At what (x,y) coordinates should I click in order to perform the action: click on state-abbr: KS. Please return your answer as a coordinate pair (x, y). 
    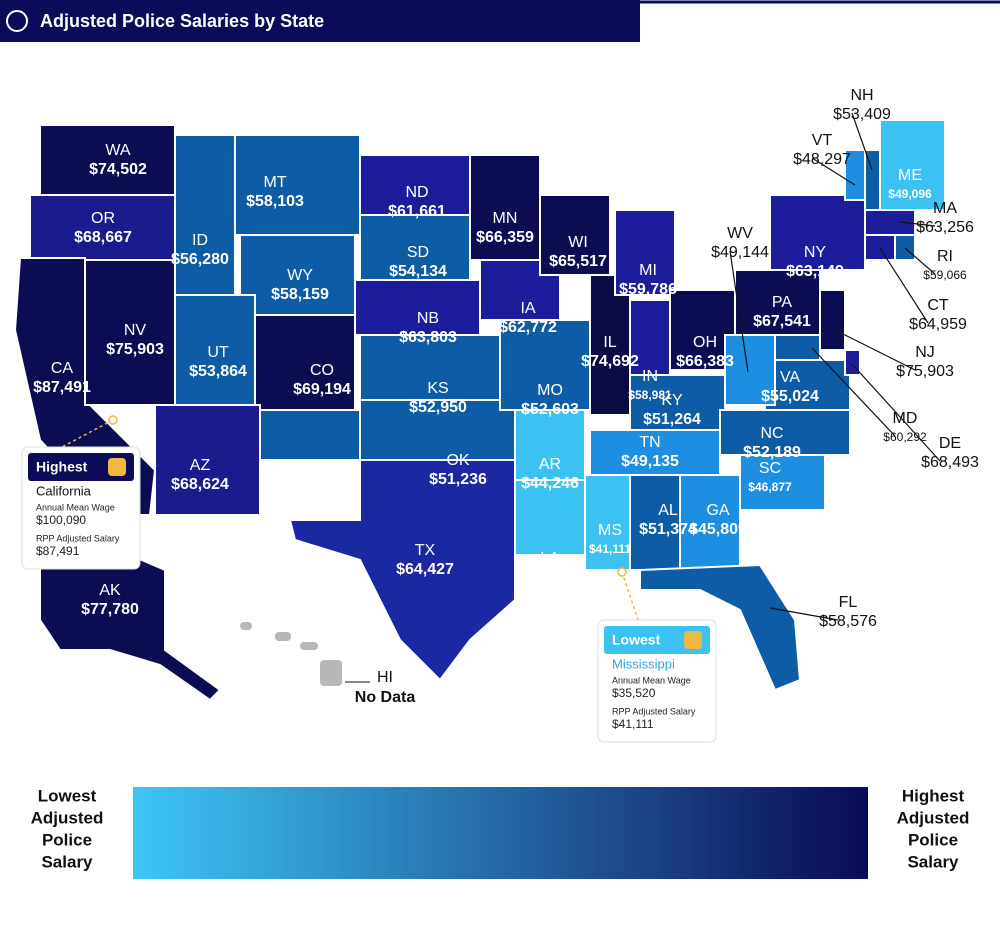
    Looking at the image, I should click on (437, 388).